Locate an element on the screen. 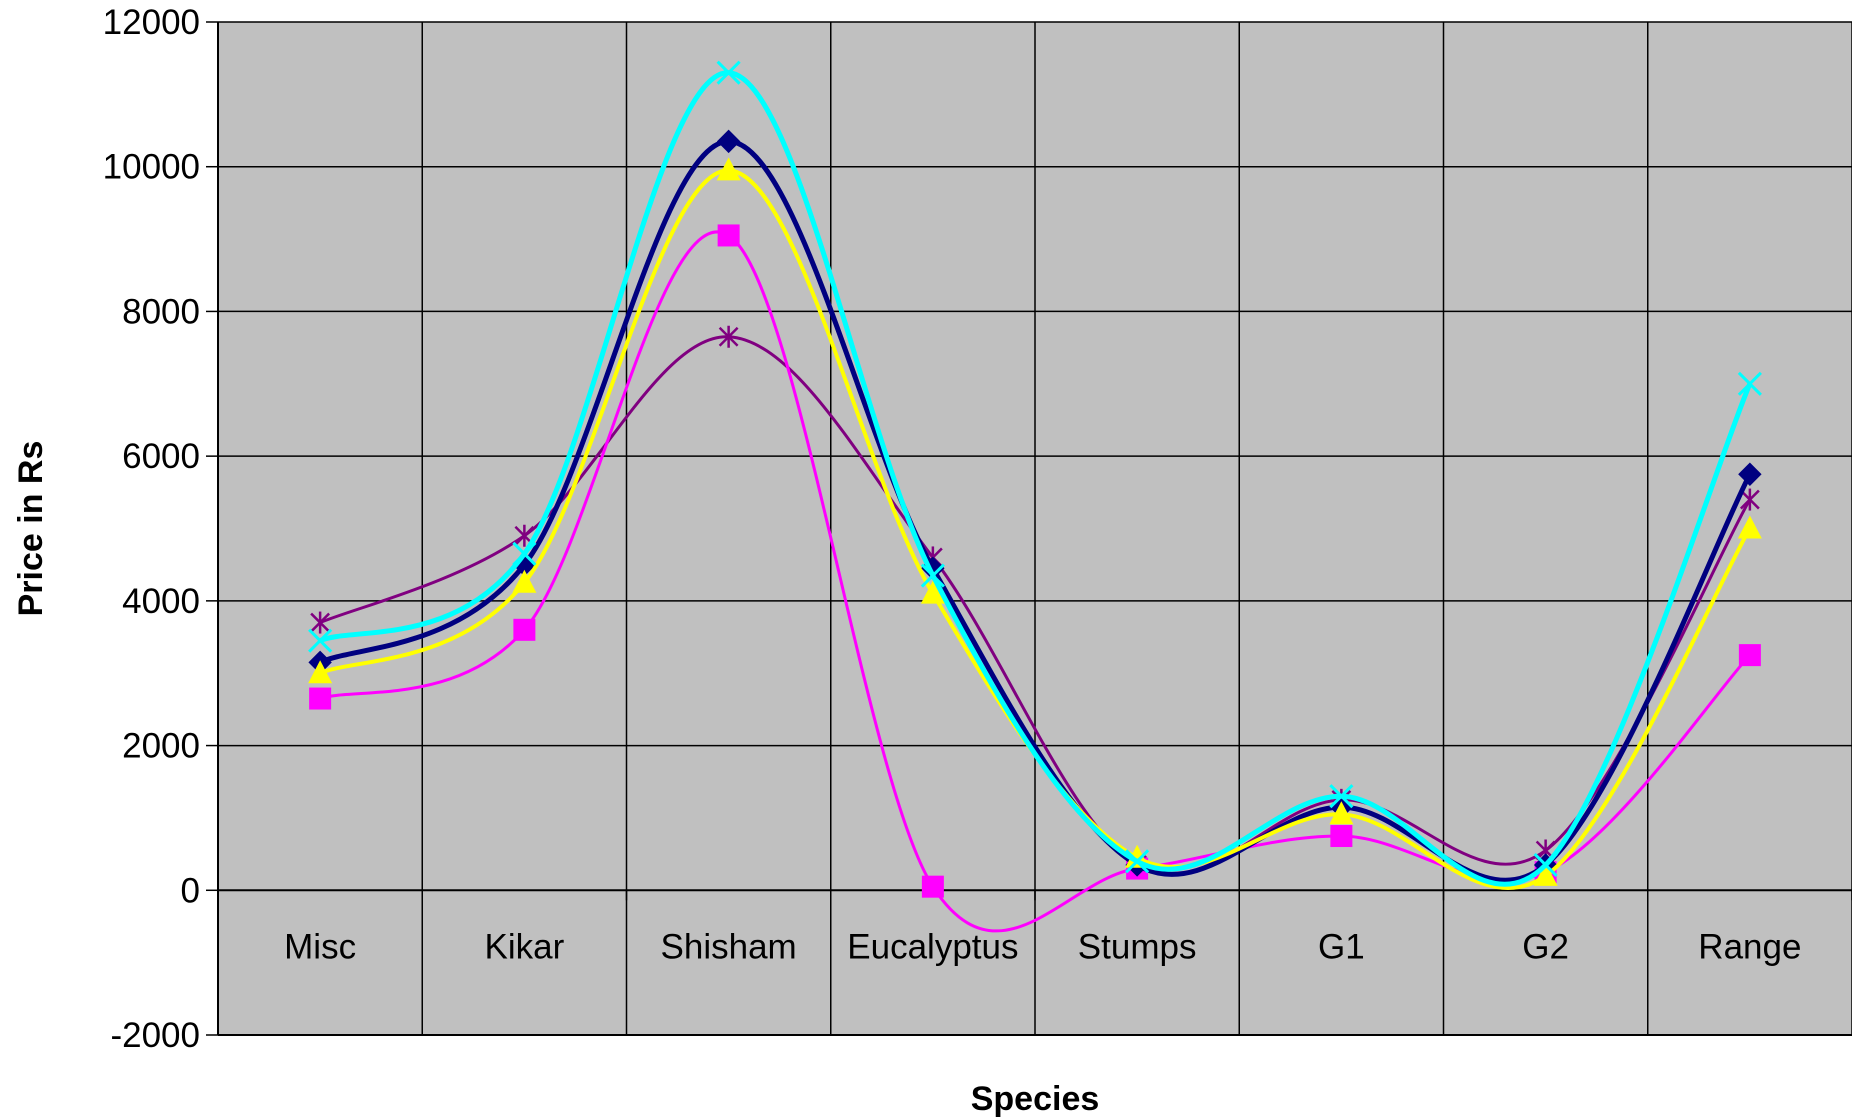 This screenshot has width=1852, height=1119. y-axis-title: Price in Rs is located at coordinates (31, 529).